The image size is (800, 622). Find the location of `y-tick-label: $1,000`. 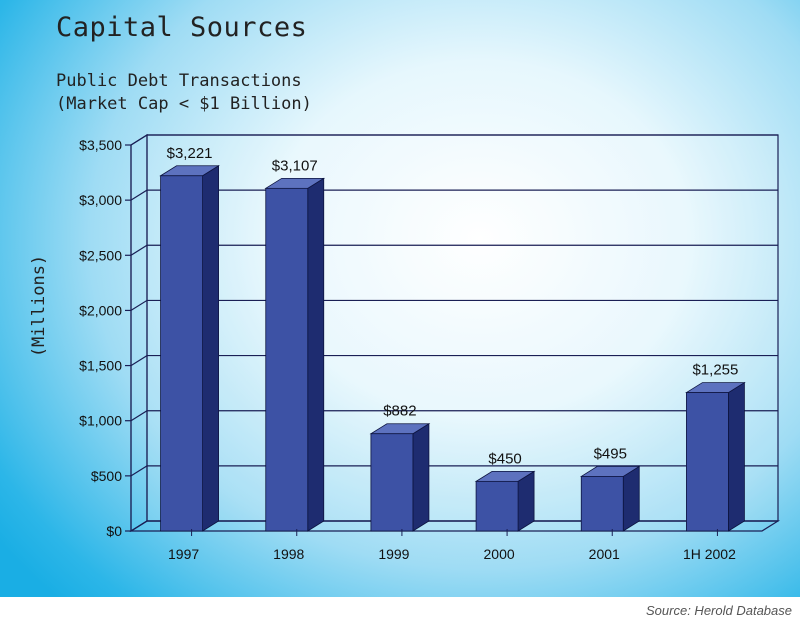

y-tick-label: $1,000 is located at coordinates (100, 421).